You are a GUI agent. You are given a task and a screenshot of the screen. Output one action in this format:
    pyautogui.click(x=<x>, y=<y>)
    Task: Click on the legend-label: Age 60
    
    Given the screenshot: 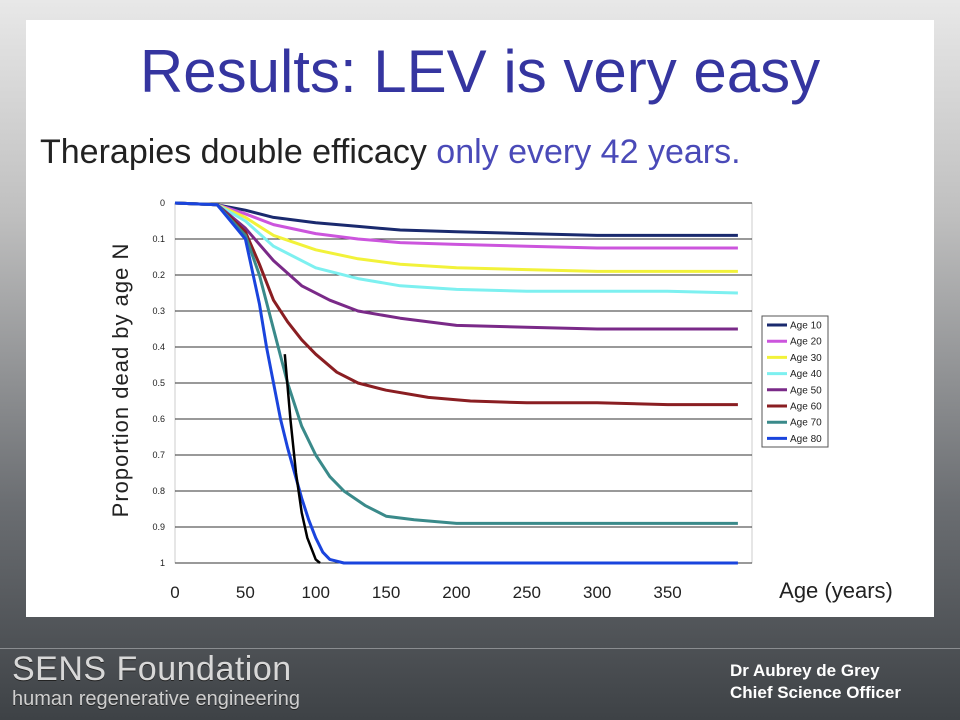 What is the action you would take?
    pyautogui.click(x=806, y=407)
    